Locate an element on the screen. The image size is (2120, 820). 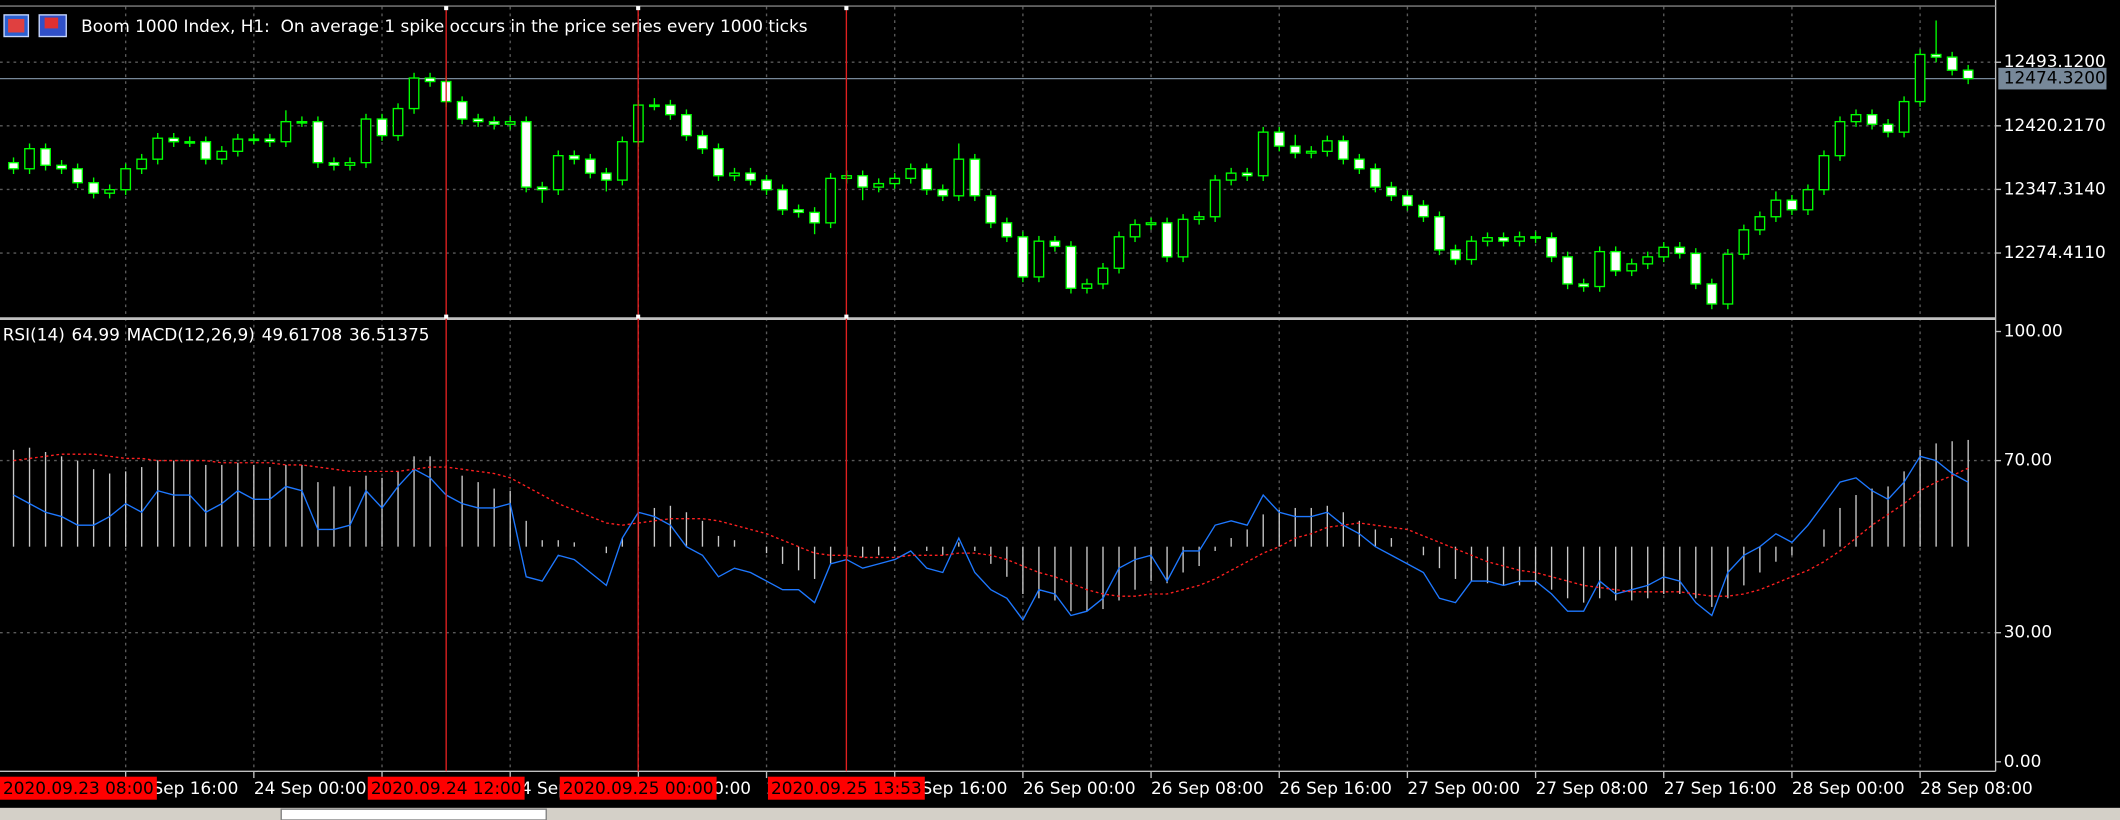
toolbar-icons is located at coordinates (35, 26).